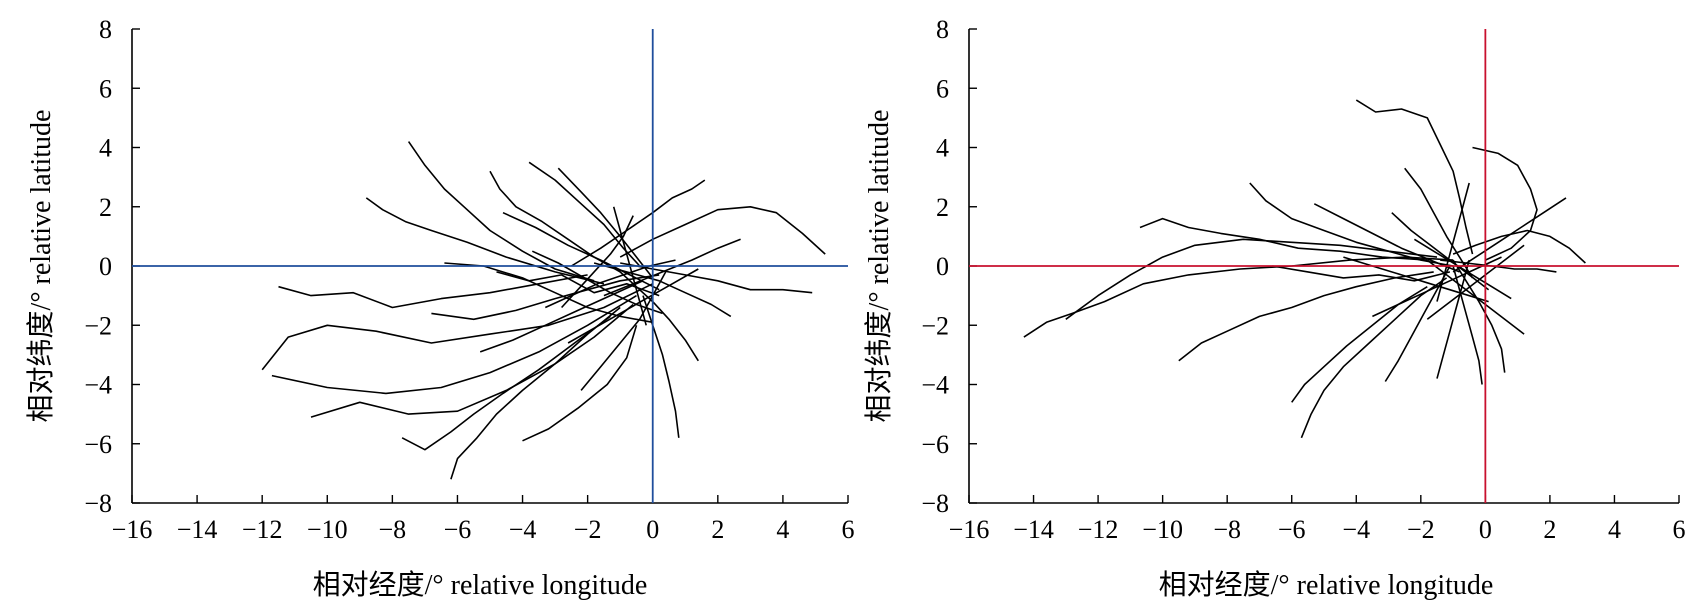 The height and width of the screenshot is (614, 1699). I want to click on right-y-tick-label: 2, so click(942, 207).